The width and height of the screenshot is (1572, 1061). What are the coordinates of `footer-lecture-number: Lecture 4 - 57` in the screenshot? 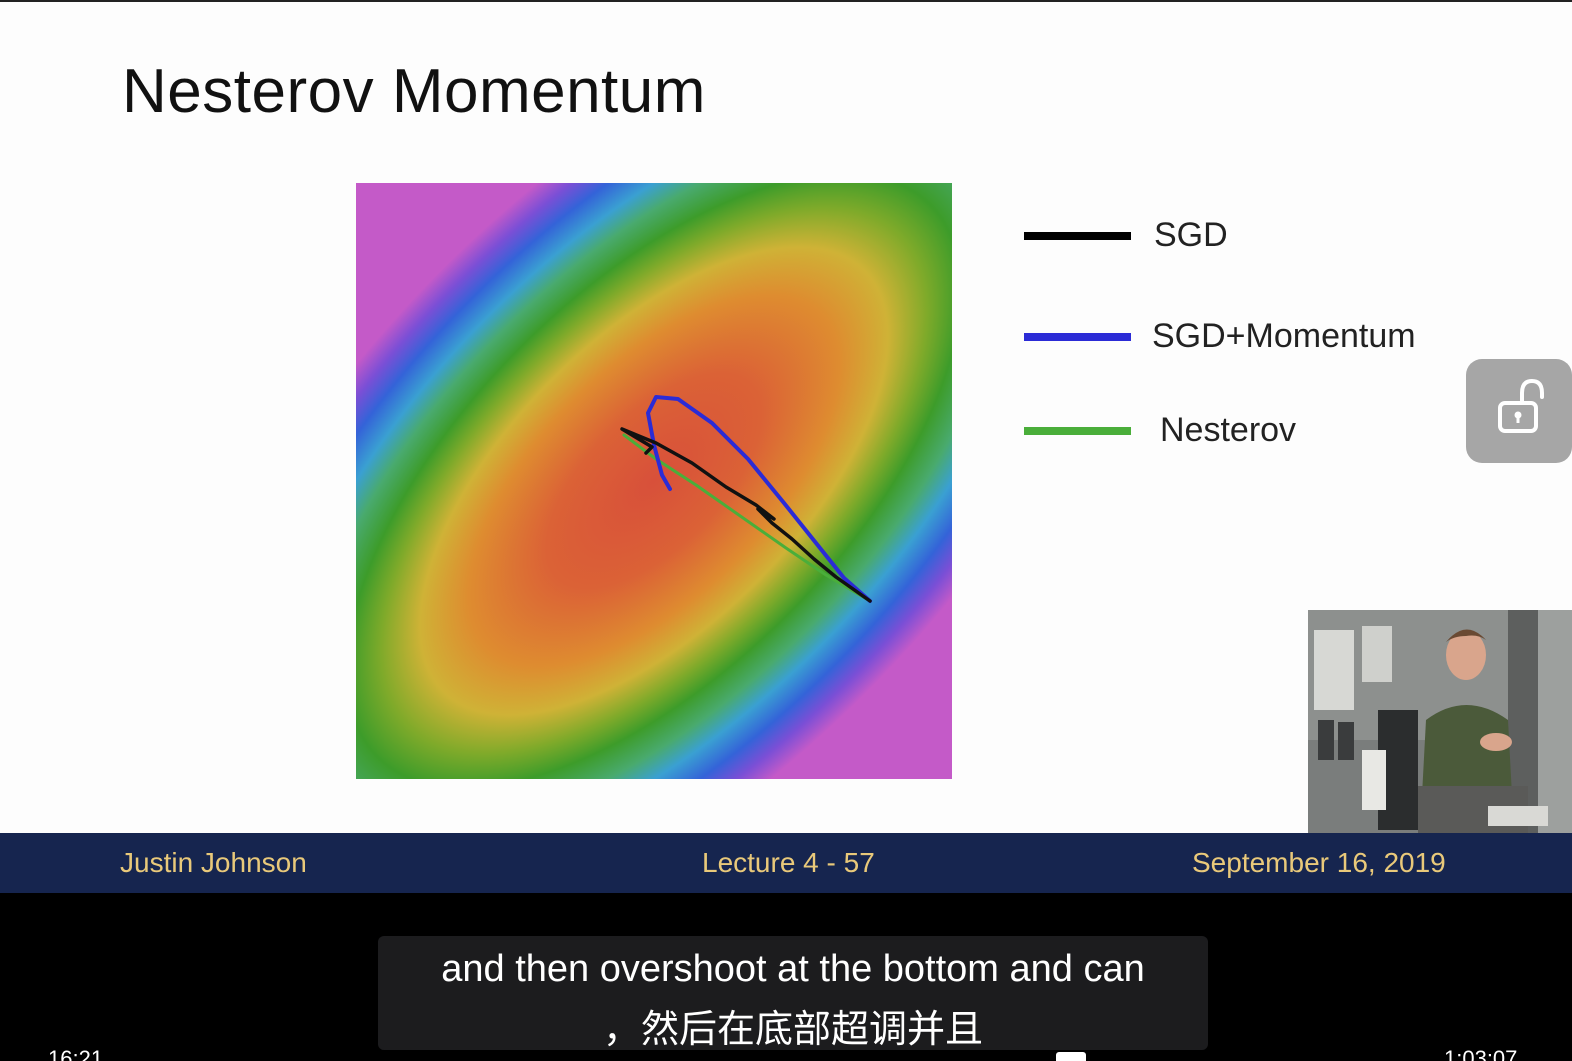 It's located at (788, 862).